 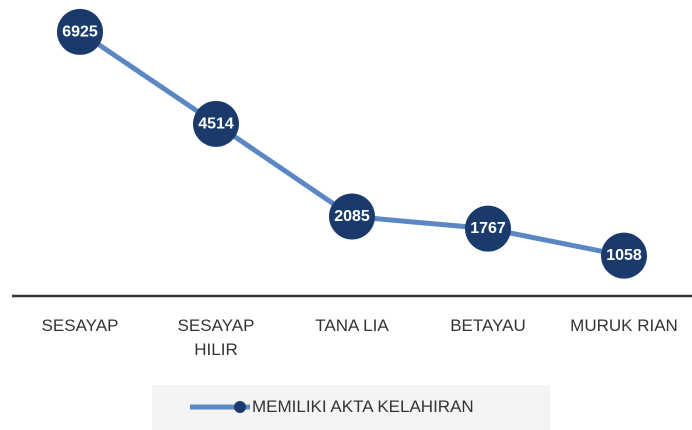 I want to click on x-tick-label: BETAYAU, so click(x=488, y=325).